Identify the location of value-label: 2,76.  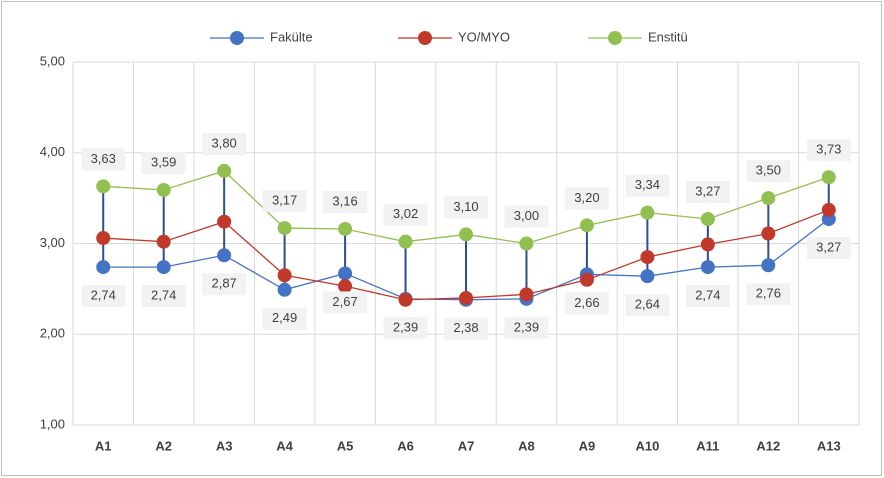
(768, 293).